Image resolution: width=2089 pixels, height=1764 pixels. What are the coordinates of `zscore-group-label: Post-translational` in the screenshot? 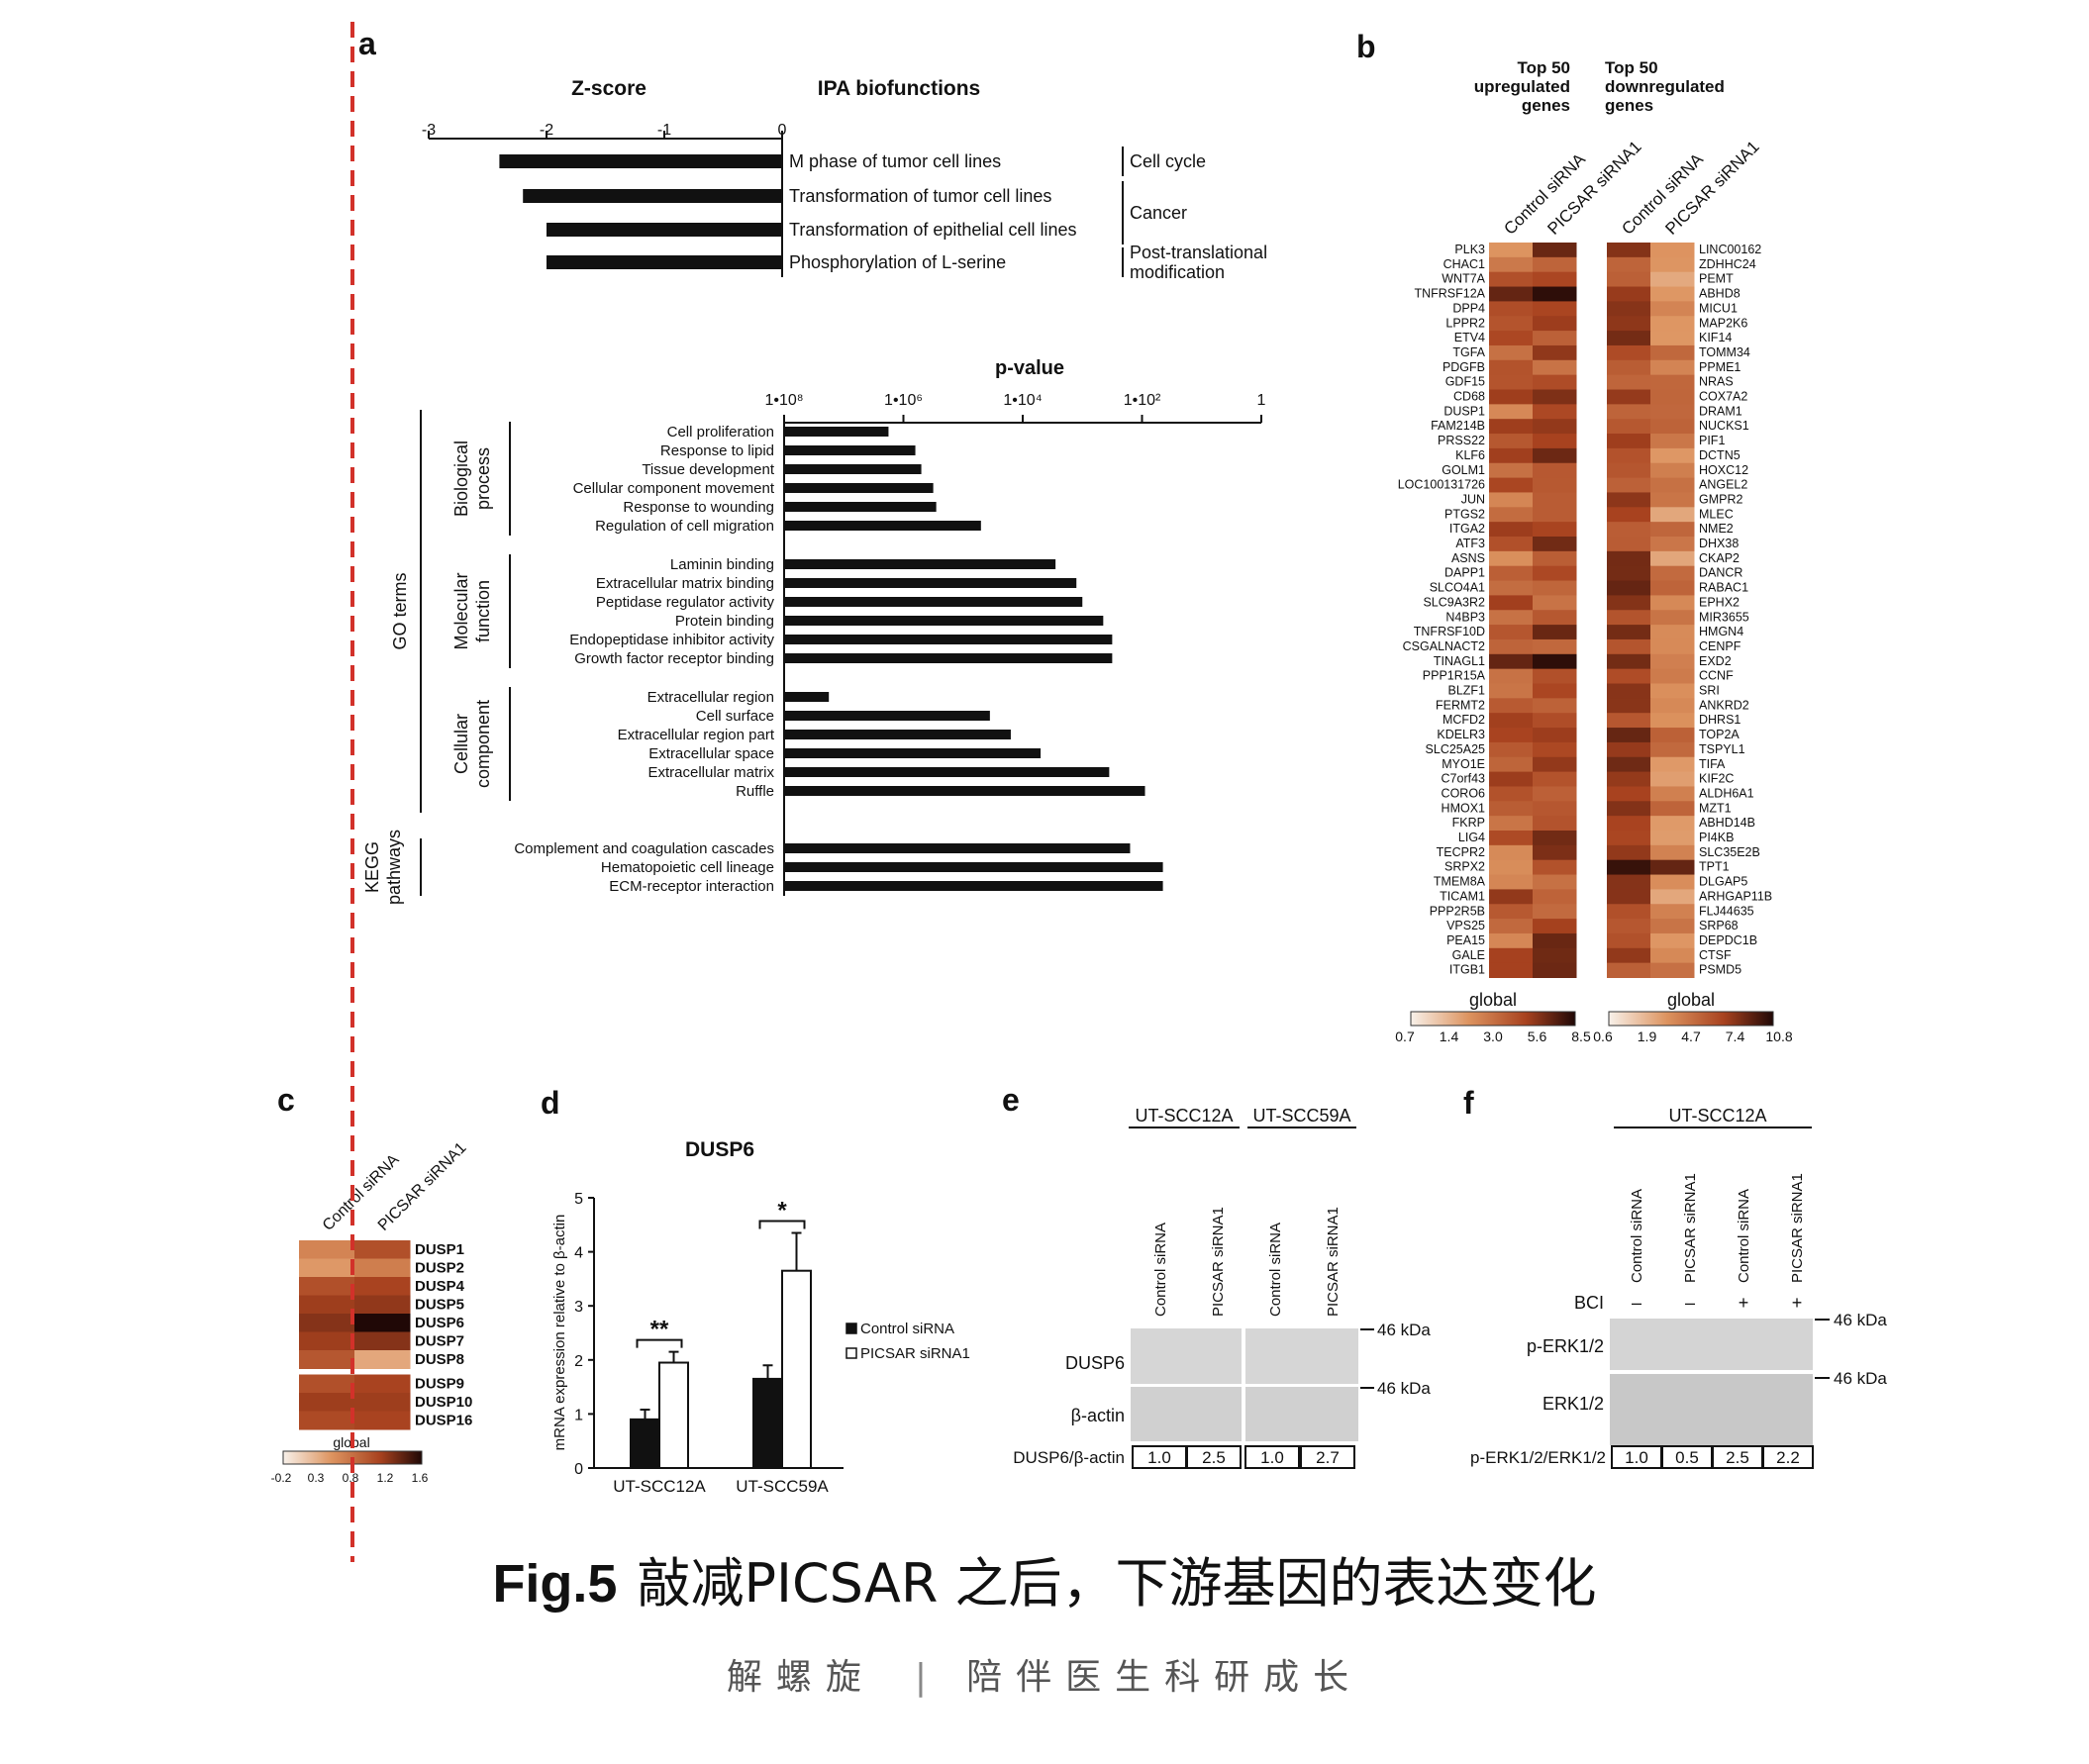 It's located at (1198, 252).